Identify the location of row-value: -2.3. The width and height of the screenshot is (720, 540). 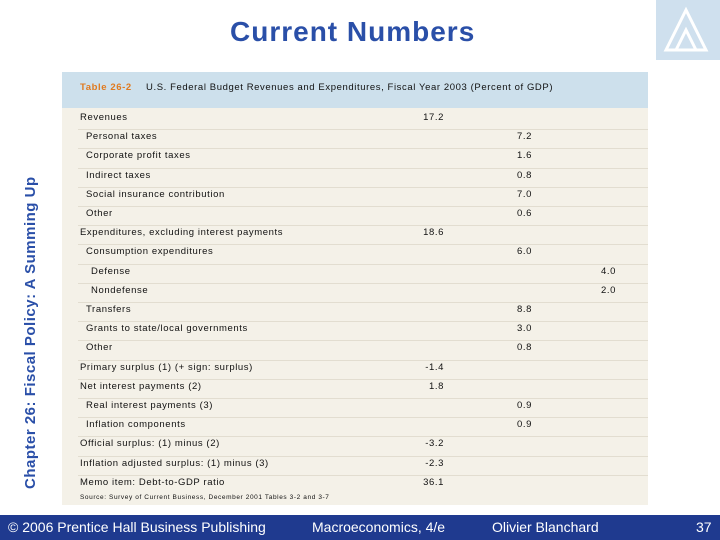
(434, 463).